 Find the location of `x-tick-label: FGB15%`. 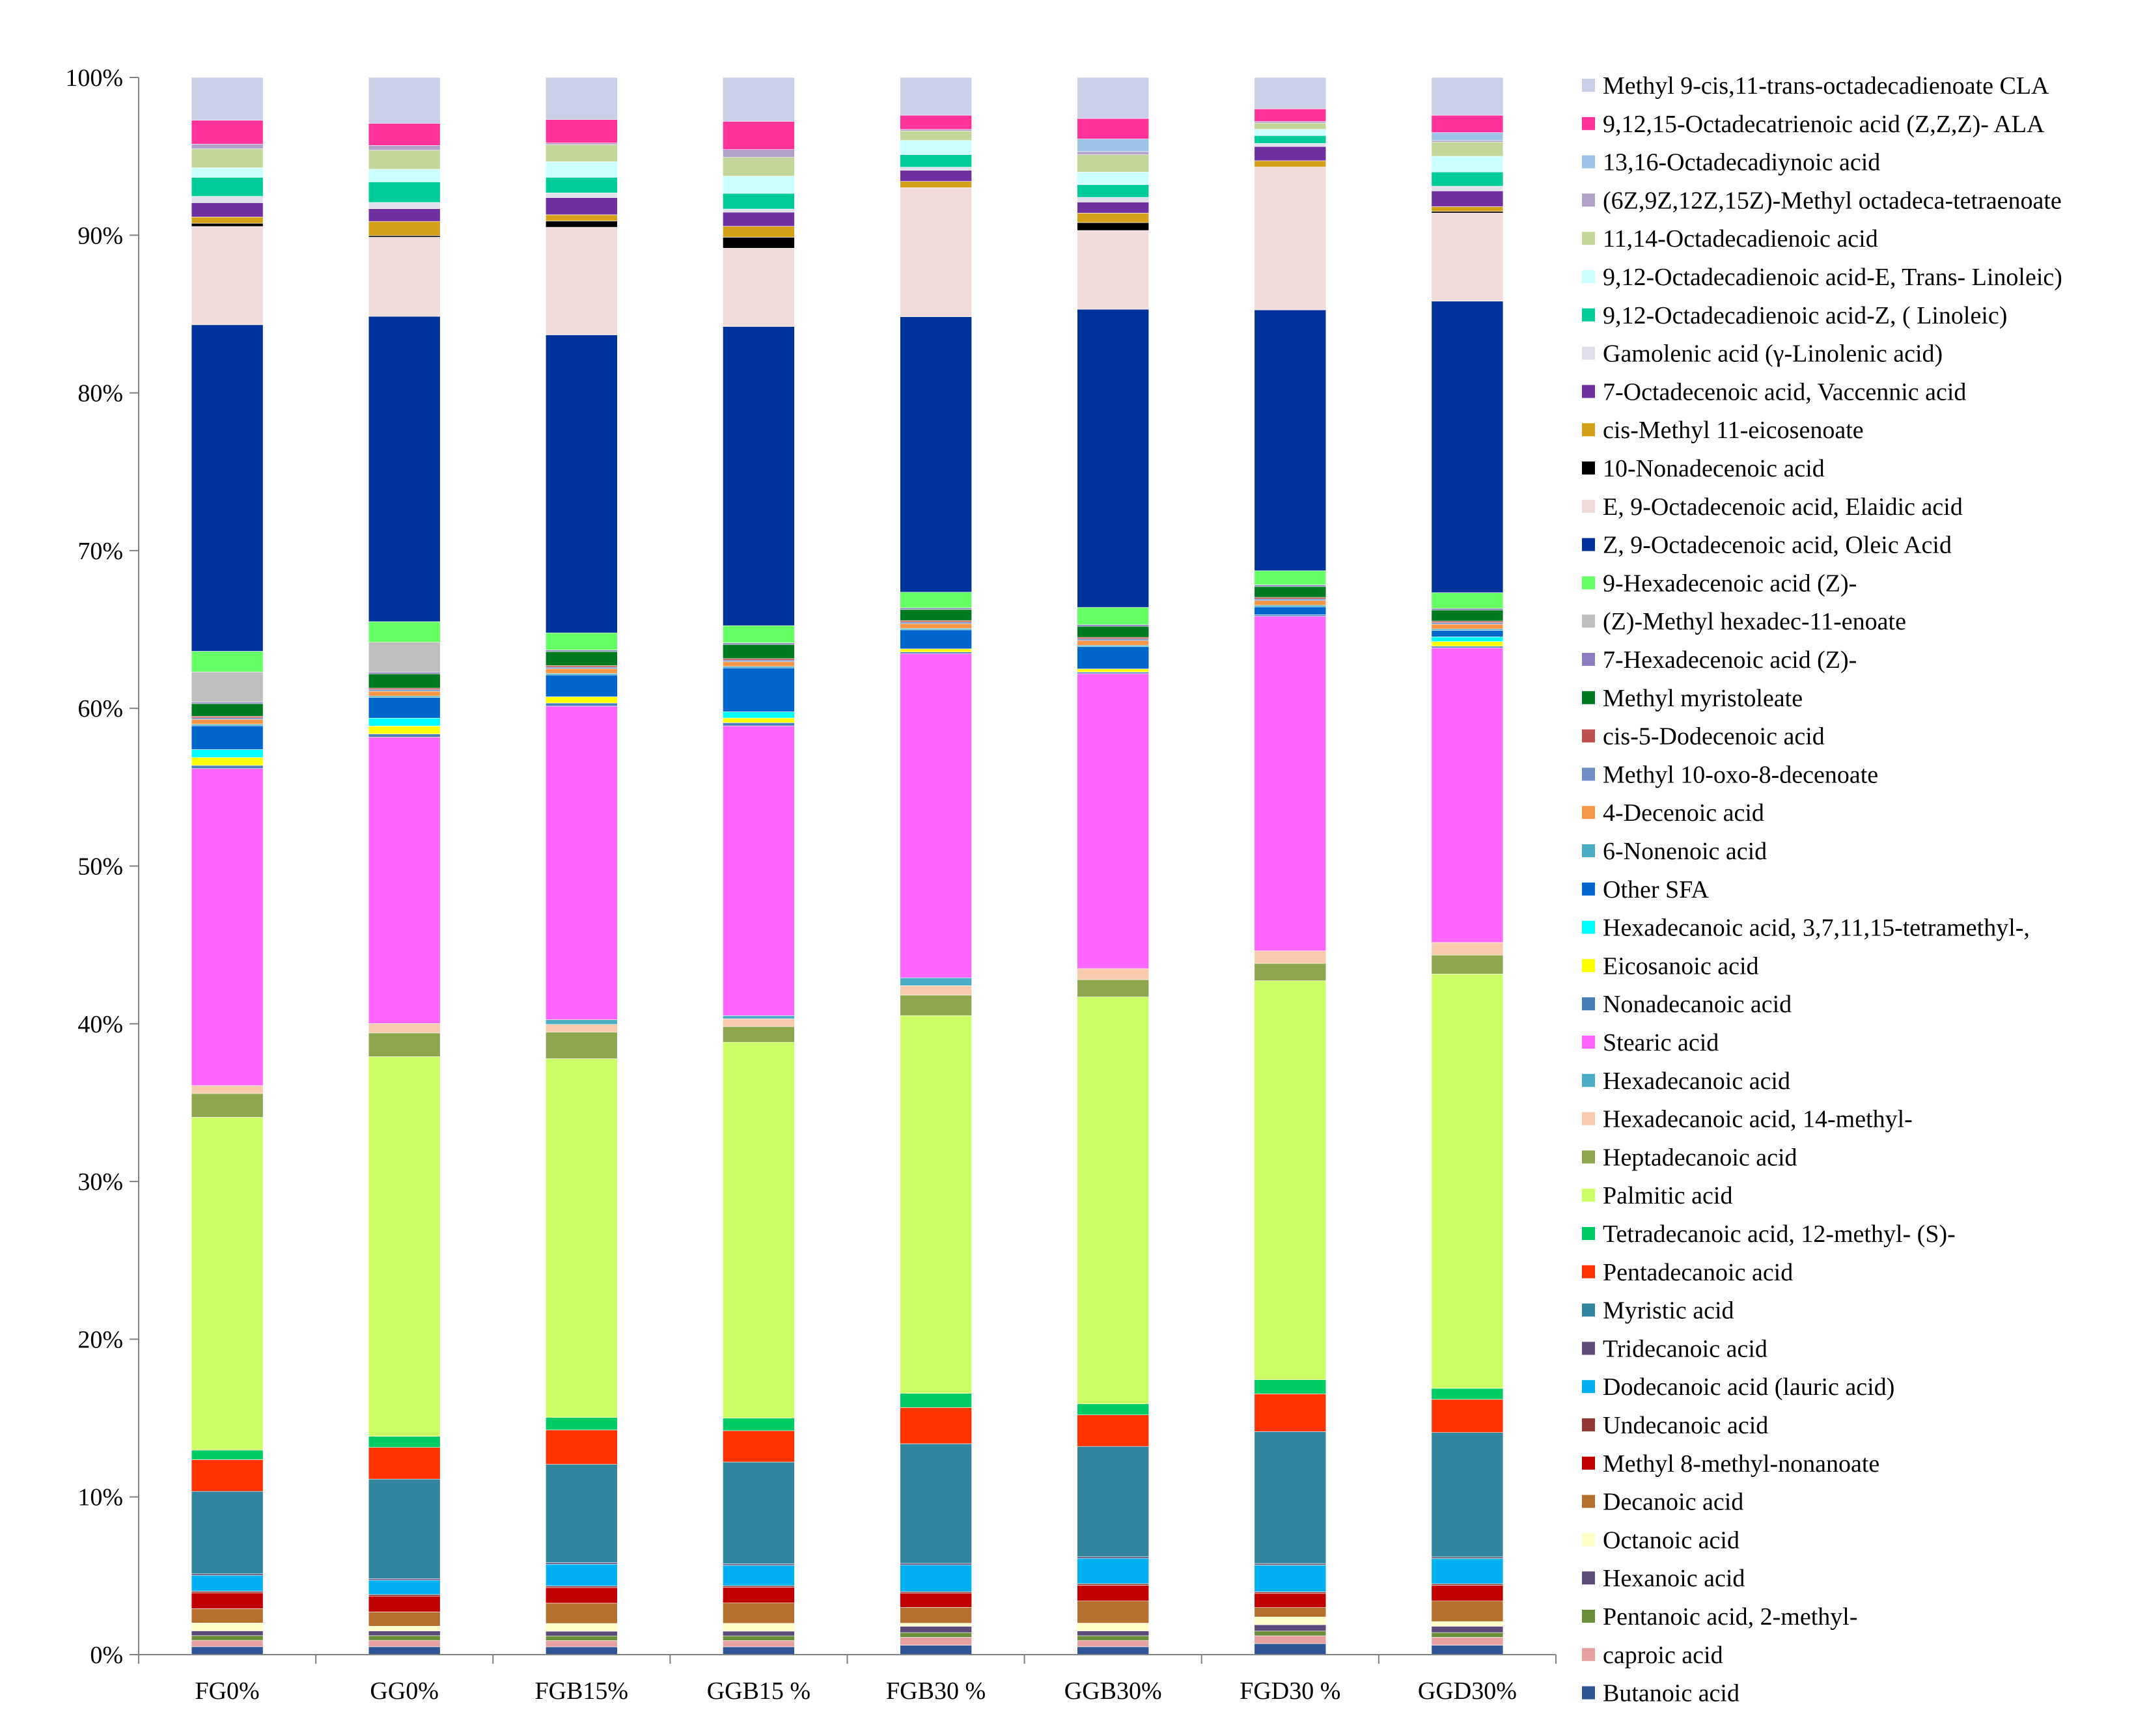

x-tick-label: FGB15% is located at coordinates (582, 1691).